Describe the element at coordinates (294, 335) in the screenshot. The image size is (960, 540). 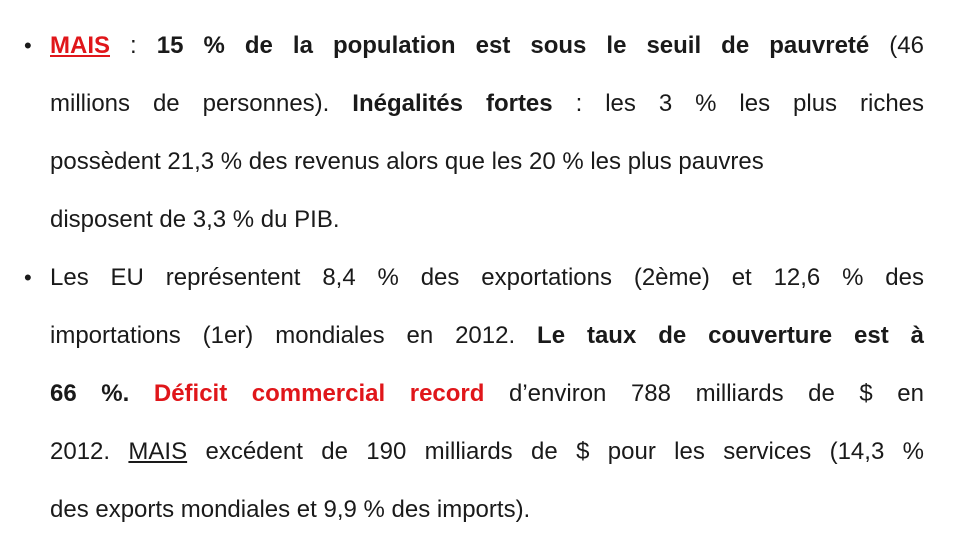
I see `text-span: importations (1er) mondiales en 2012.` at that location.